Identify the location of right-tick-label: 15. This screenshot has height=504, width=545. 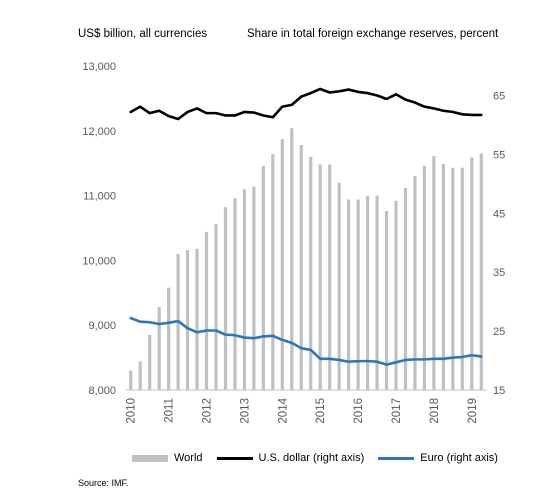
(499, 391).